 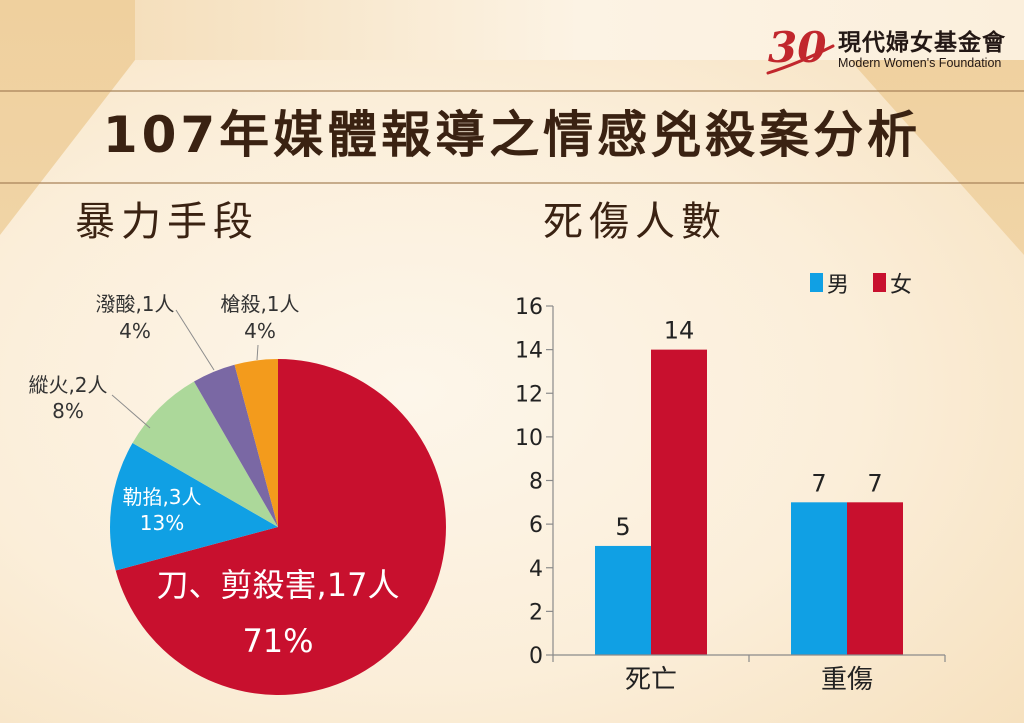 What do you see at coordinates (162, 523) in the screenshot?
I see `pie-slice-percent: 13%` at bounding box center [162, 523].